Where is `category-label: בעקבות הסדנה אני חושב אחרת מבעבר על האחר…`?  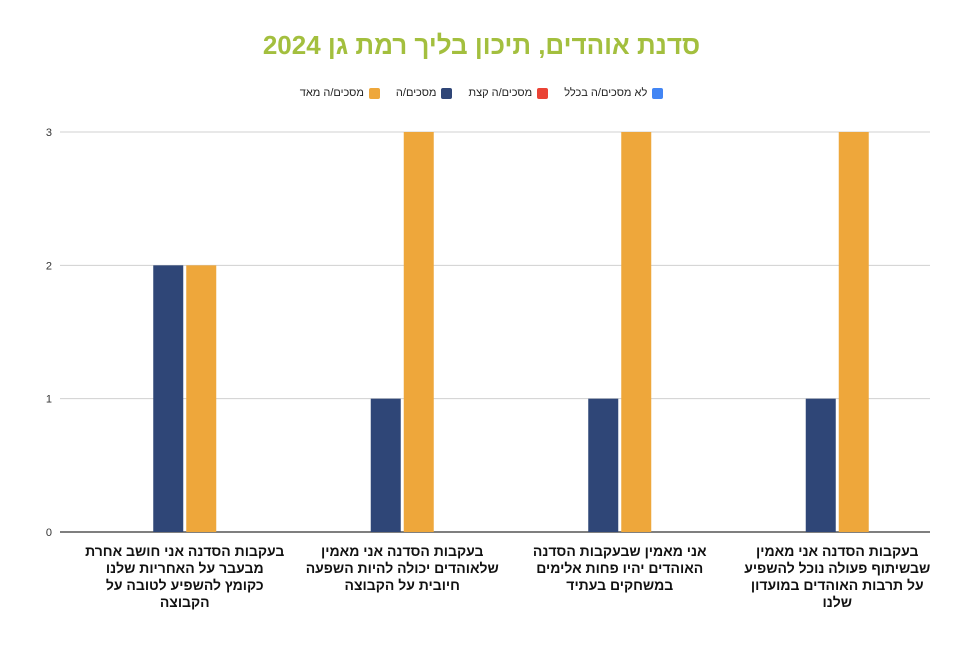
category-label: בעקבות הסדנה אני חושב אחרת מבעבר על האחר… is located at coordinates (185, 576).